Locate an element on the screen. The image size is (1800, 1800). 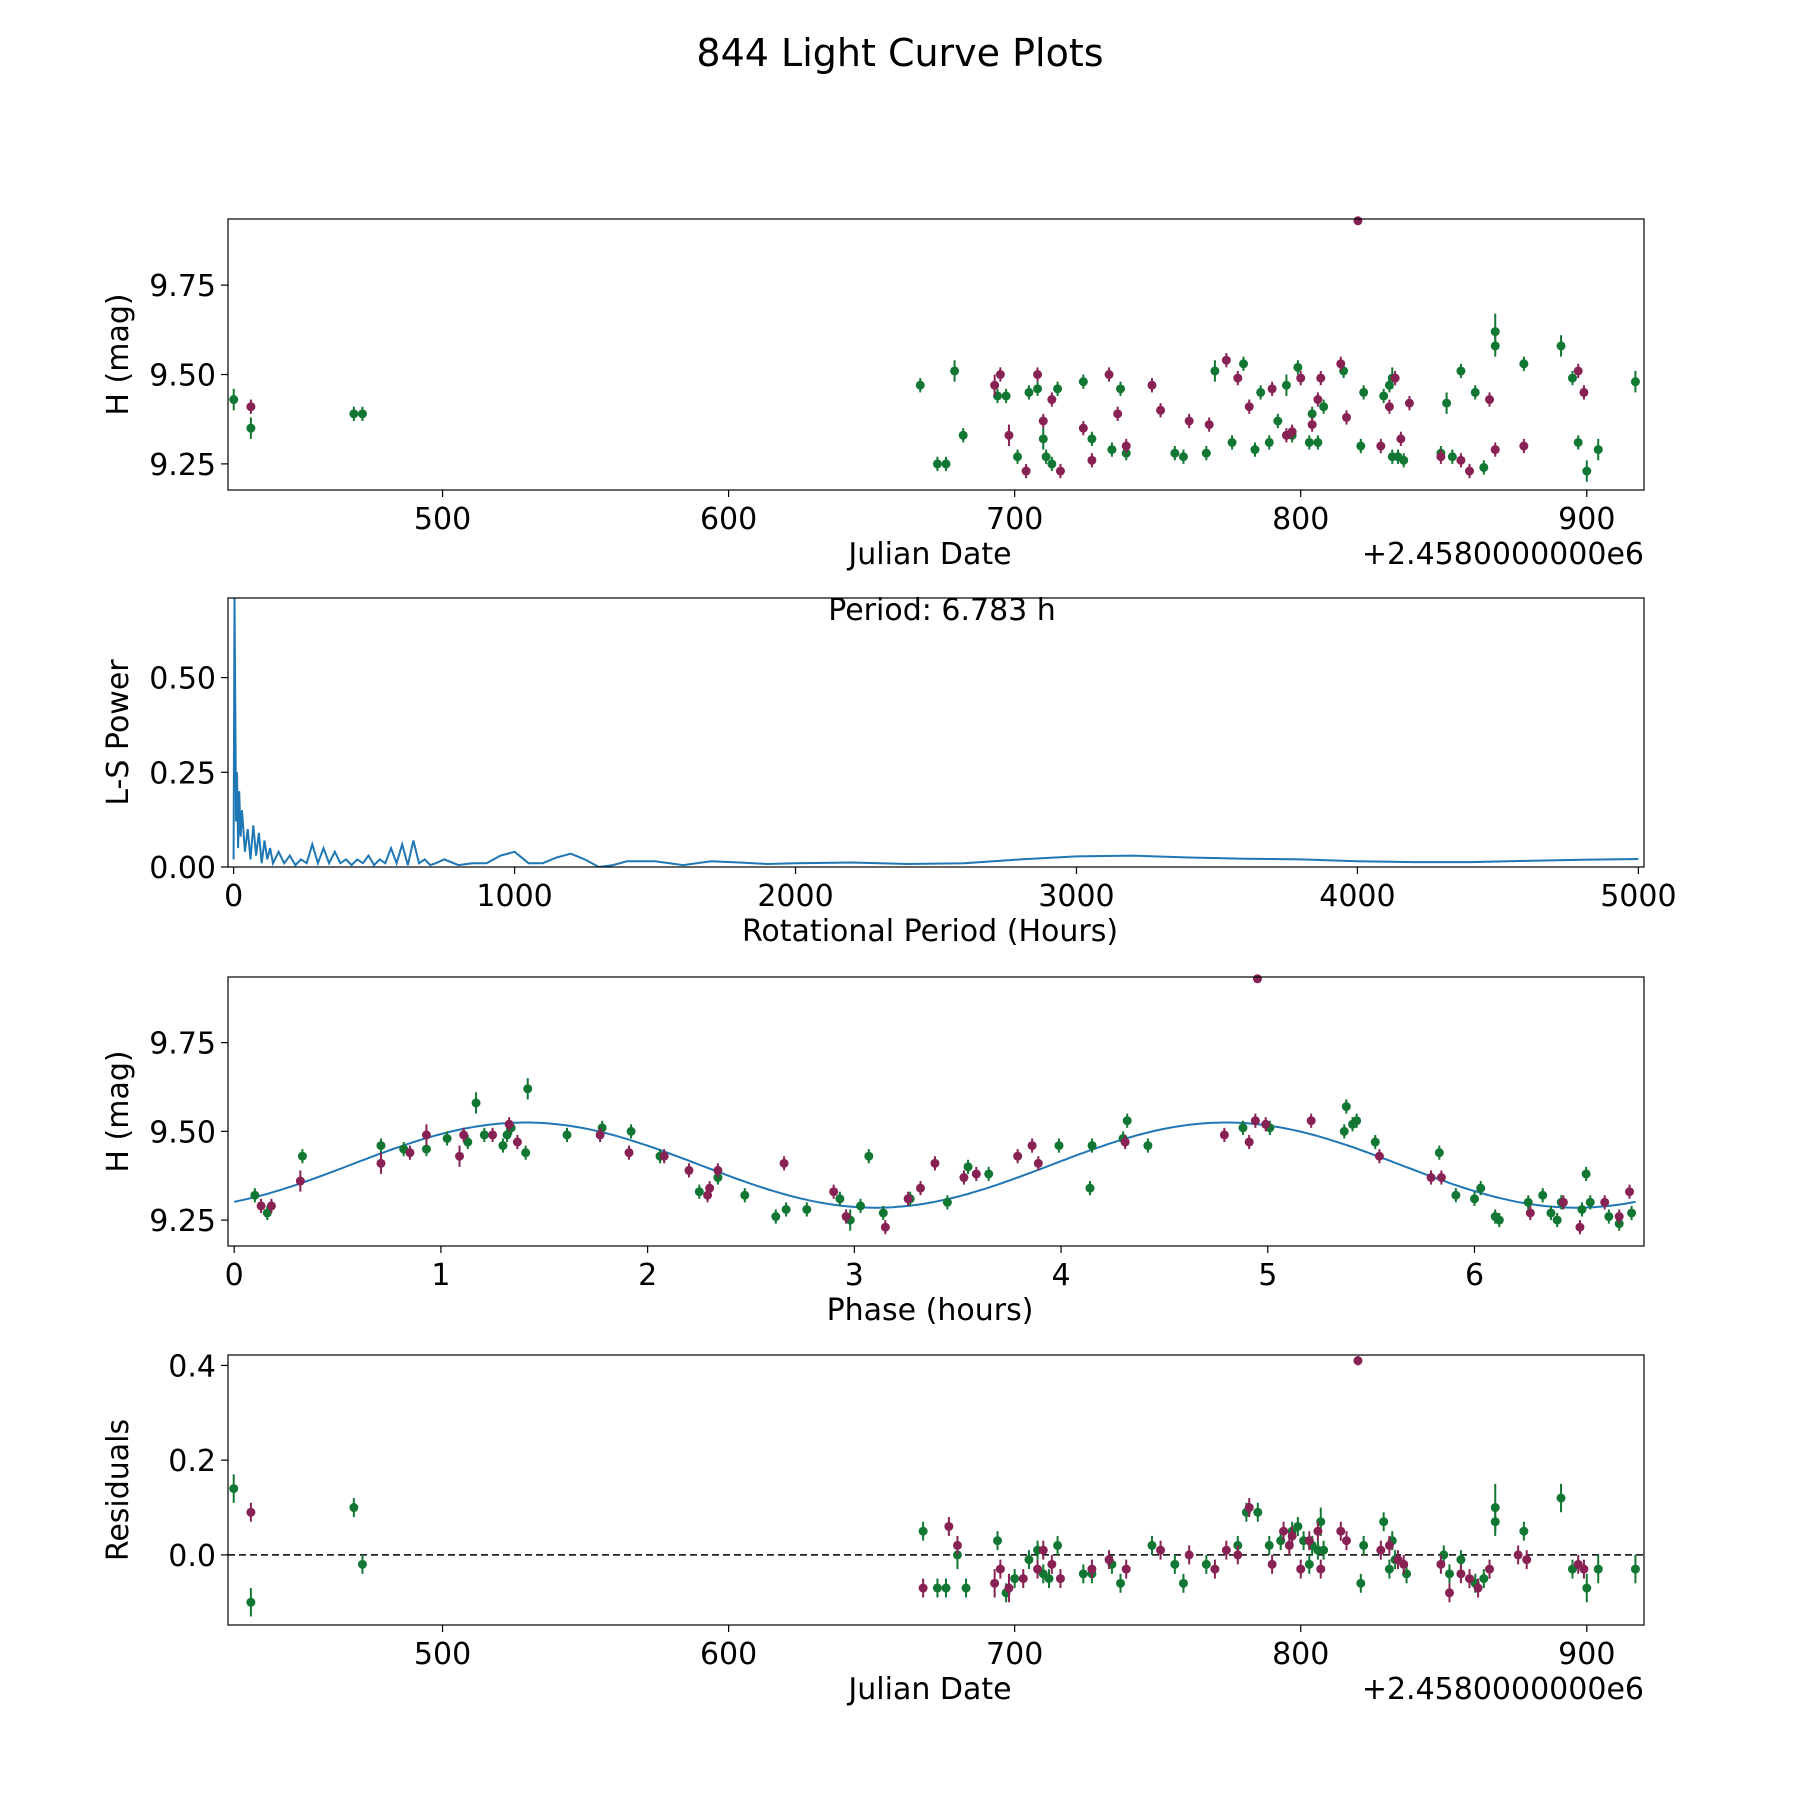
y-tick-label: 9.50 is located at coordinates (182, 1132).